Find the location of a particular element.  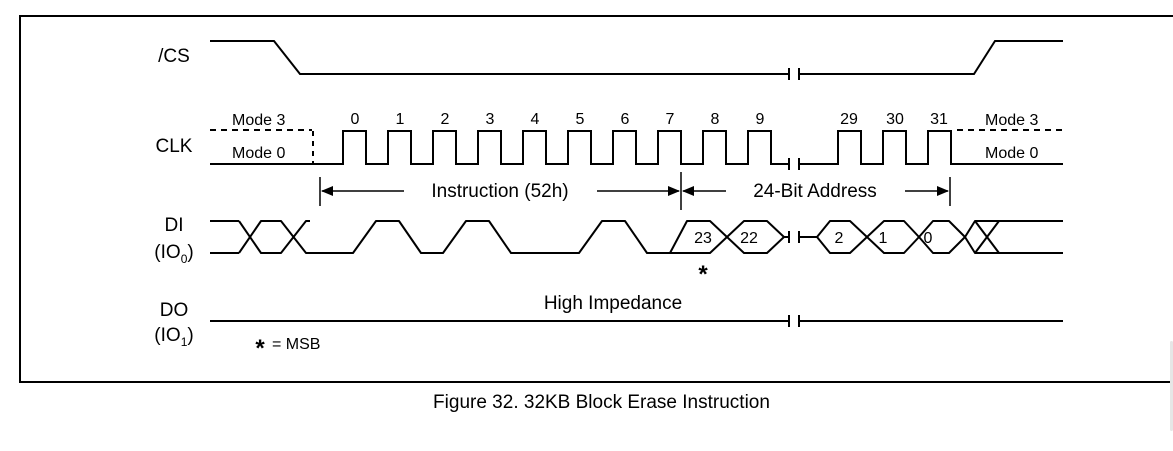

address-bit: 2 is located at coordinates (839, 238).